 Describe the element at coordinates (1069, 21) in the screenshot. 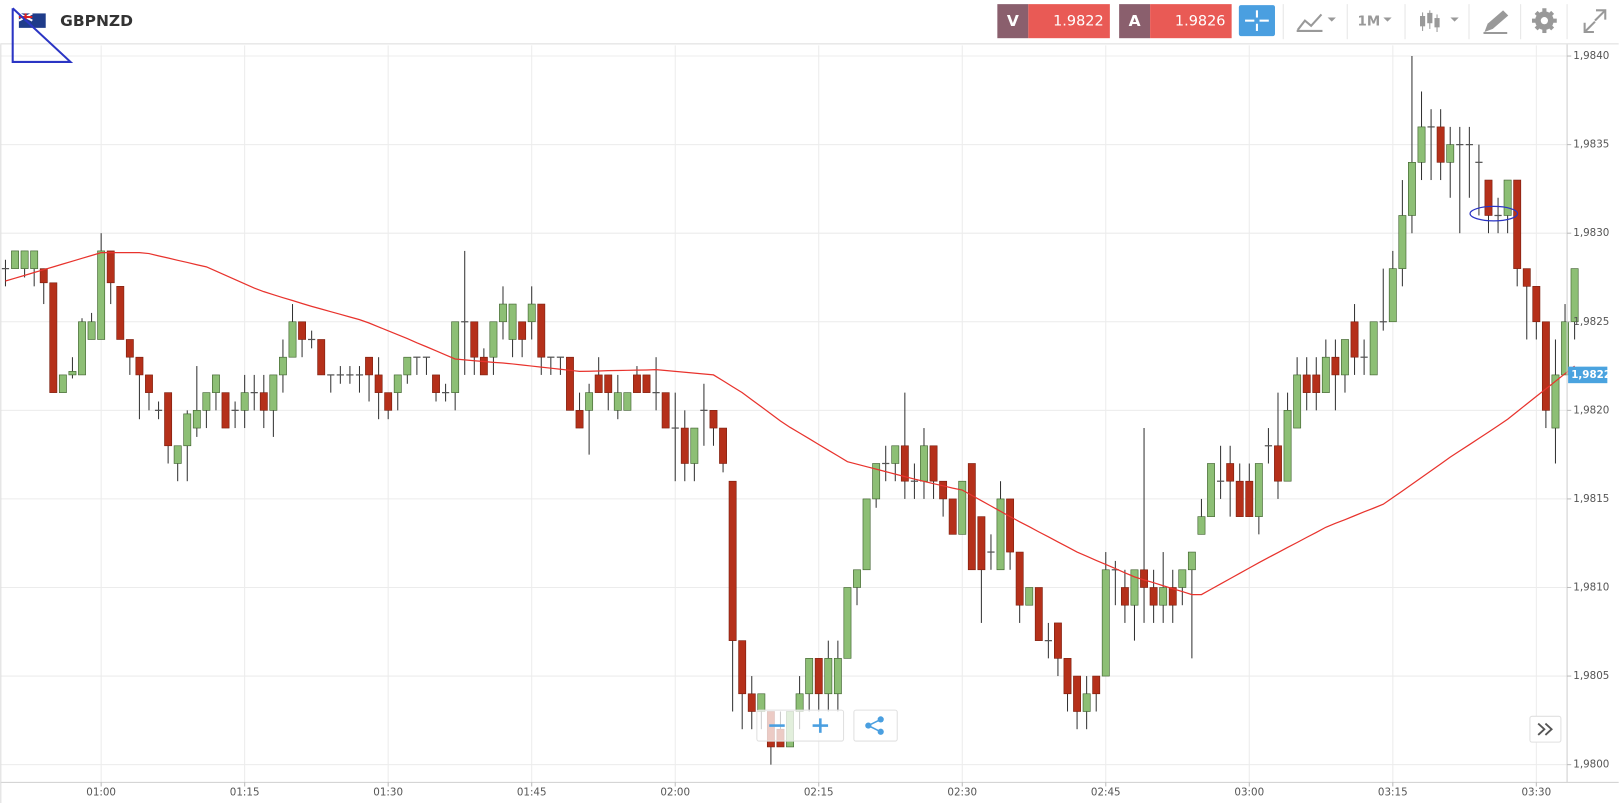

I see `sell-price-box` at that location.